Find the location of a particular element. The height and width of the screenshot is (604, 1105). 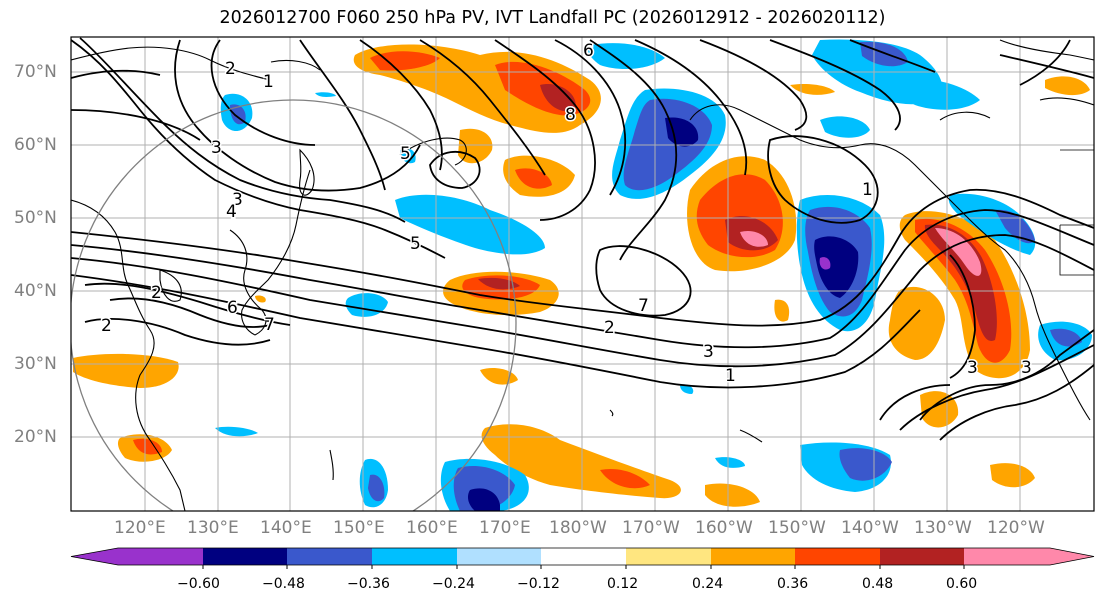

lat-label-60n: 60°N is located at coordinates (35, 145).